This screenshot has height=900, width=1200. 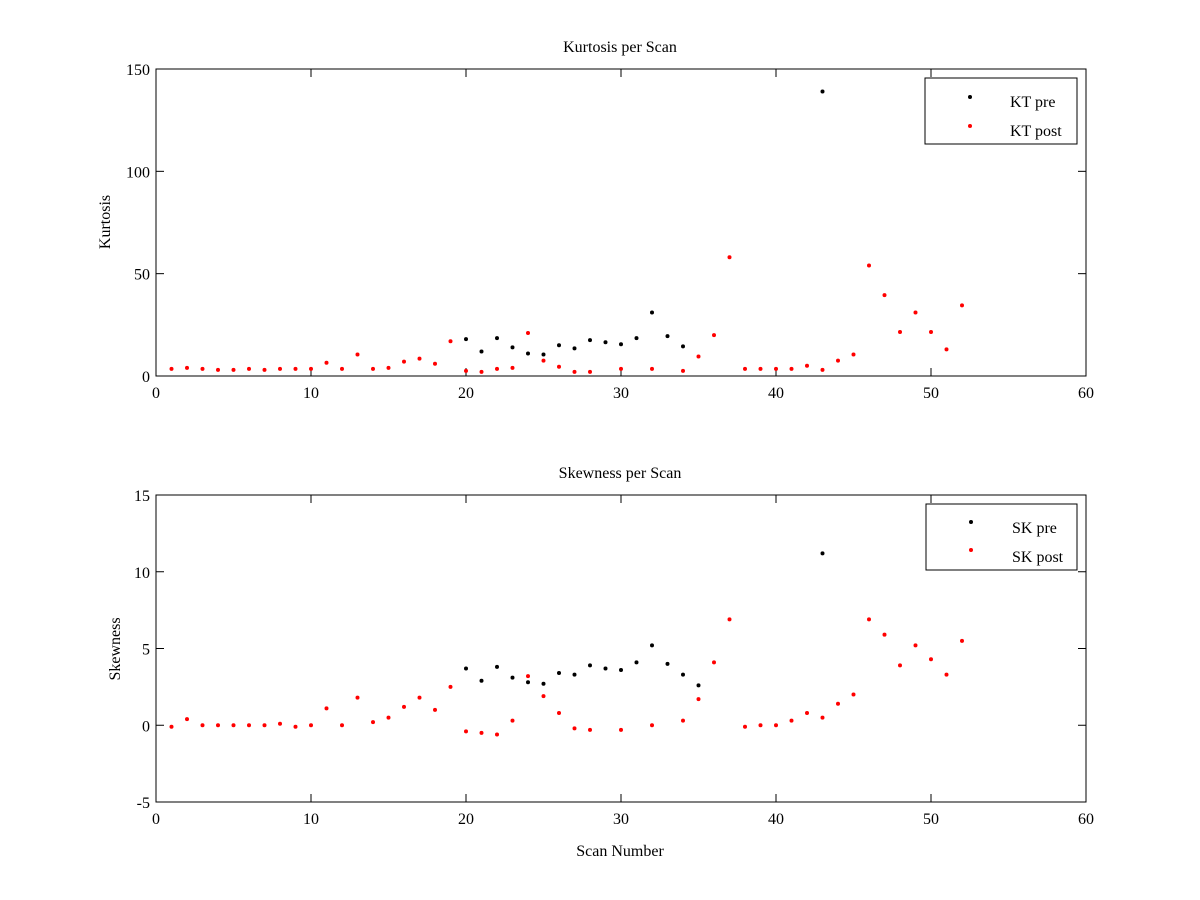 What do you see at coordinates (115, 648) in the screenshot?
I see `skewness-y-axis-label: Skewness` at bounding box center [115, 648].